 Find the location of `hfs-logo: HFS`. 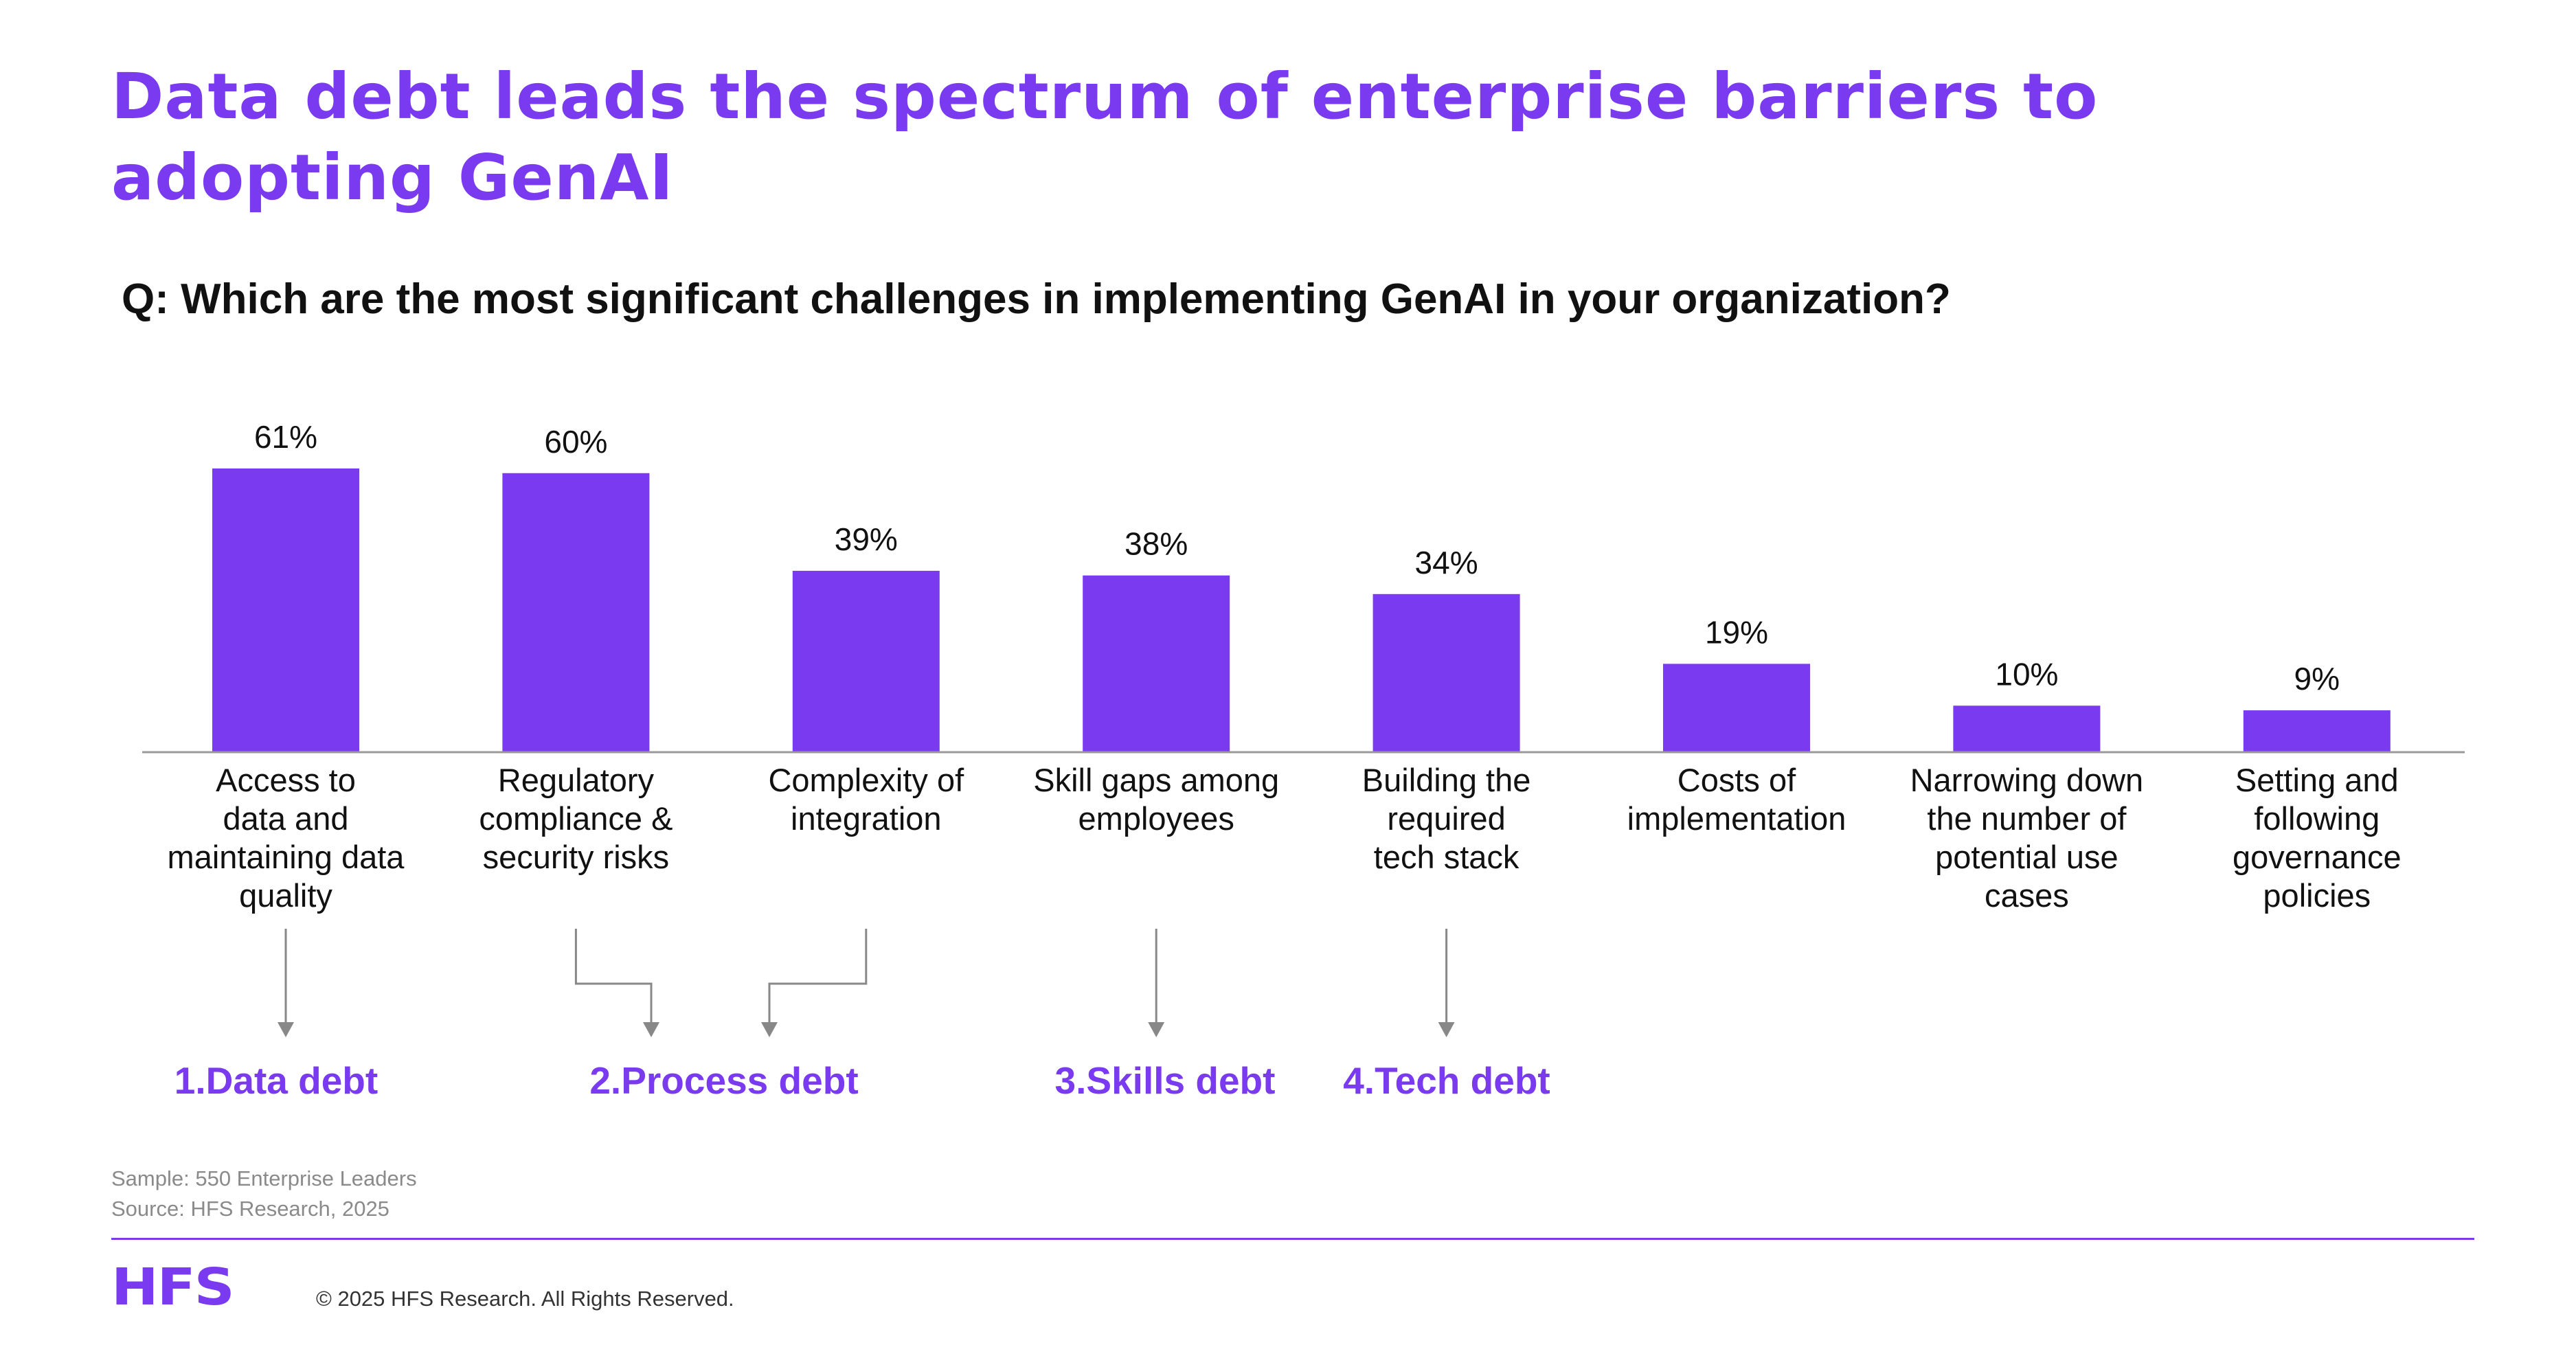

hfs-logo: HFS is located at coordinates (173, 1288).